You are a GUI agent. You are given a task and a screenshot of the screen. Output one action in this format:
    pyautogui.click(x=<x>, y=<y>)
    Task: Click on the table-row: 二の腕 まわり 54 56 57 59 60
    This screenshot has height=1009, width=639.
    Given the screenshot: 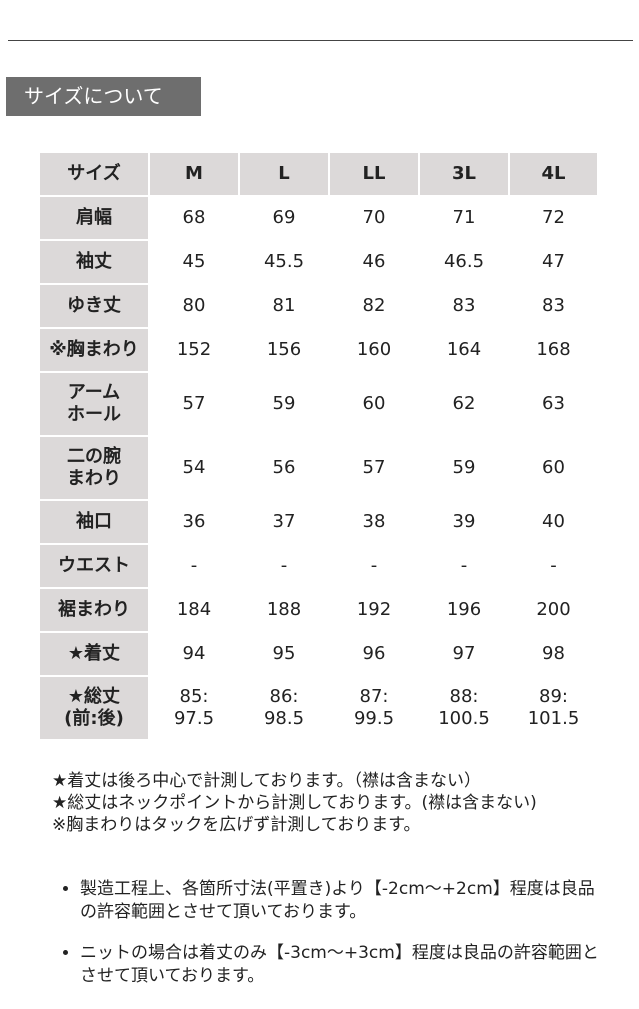 What is the action you would take?
    pyautogui.click(x=318, y=468)
    